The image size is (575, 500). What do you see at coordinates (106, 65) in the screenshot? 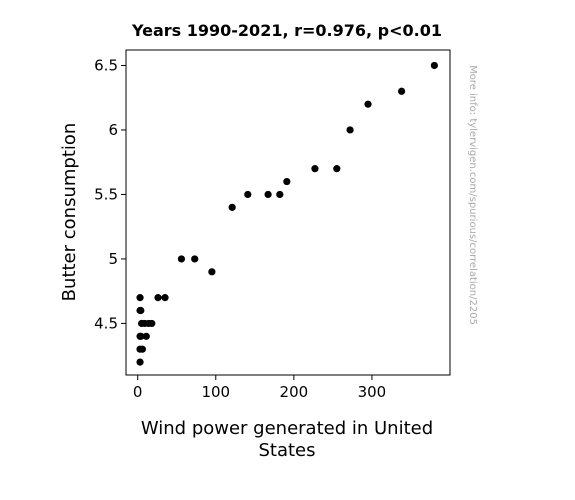
I see `y-tick-label: 6.5` at bounding box center [106, 65].